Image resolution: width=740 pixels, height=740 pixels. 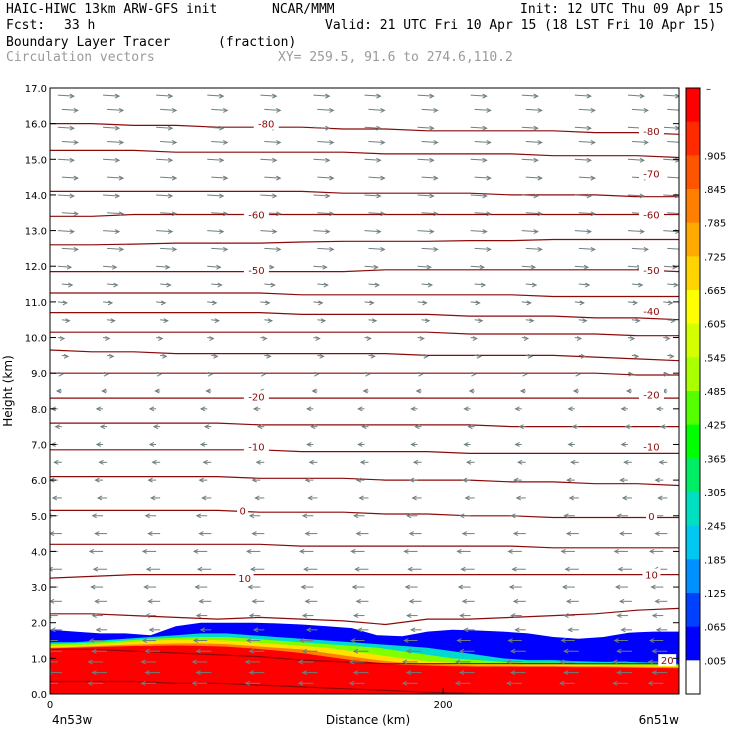 I want to click on contour-label: 20, so click(x=667, y=661).